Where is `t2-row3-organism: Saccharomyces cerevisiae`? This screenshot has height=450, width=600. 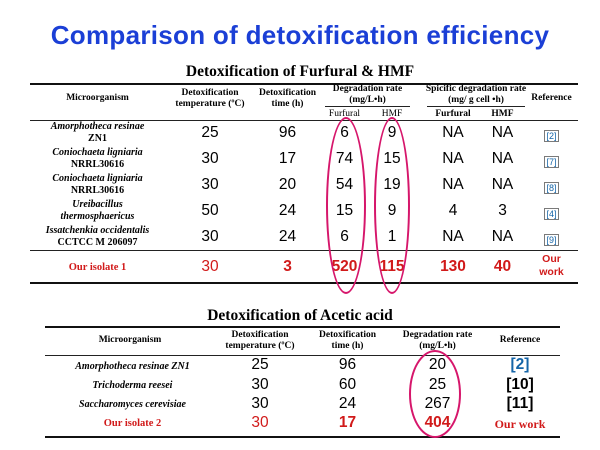
t2-row3-organism: Saccharomyces cerevisiae is located at coordinates (132, 404).